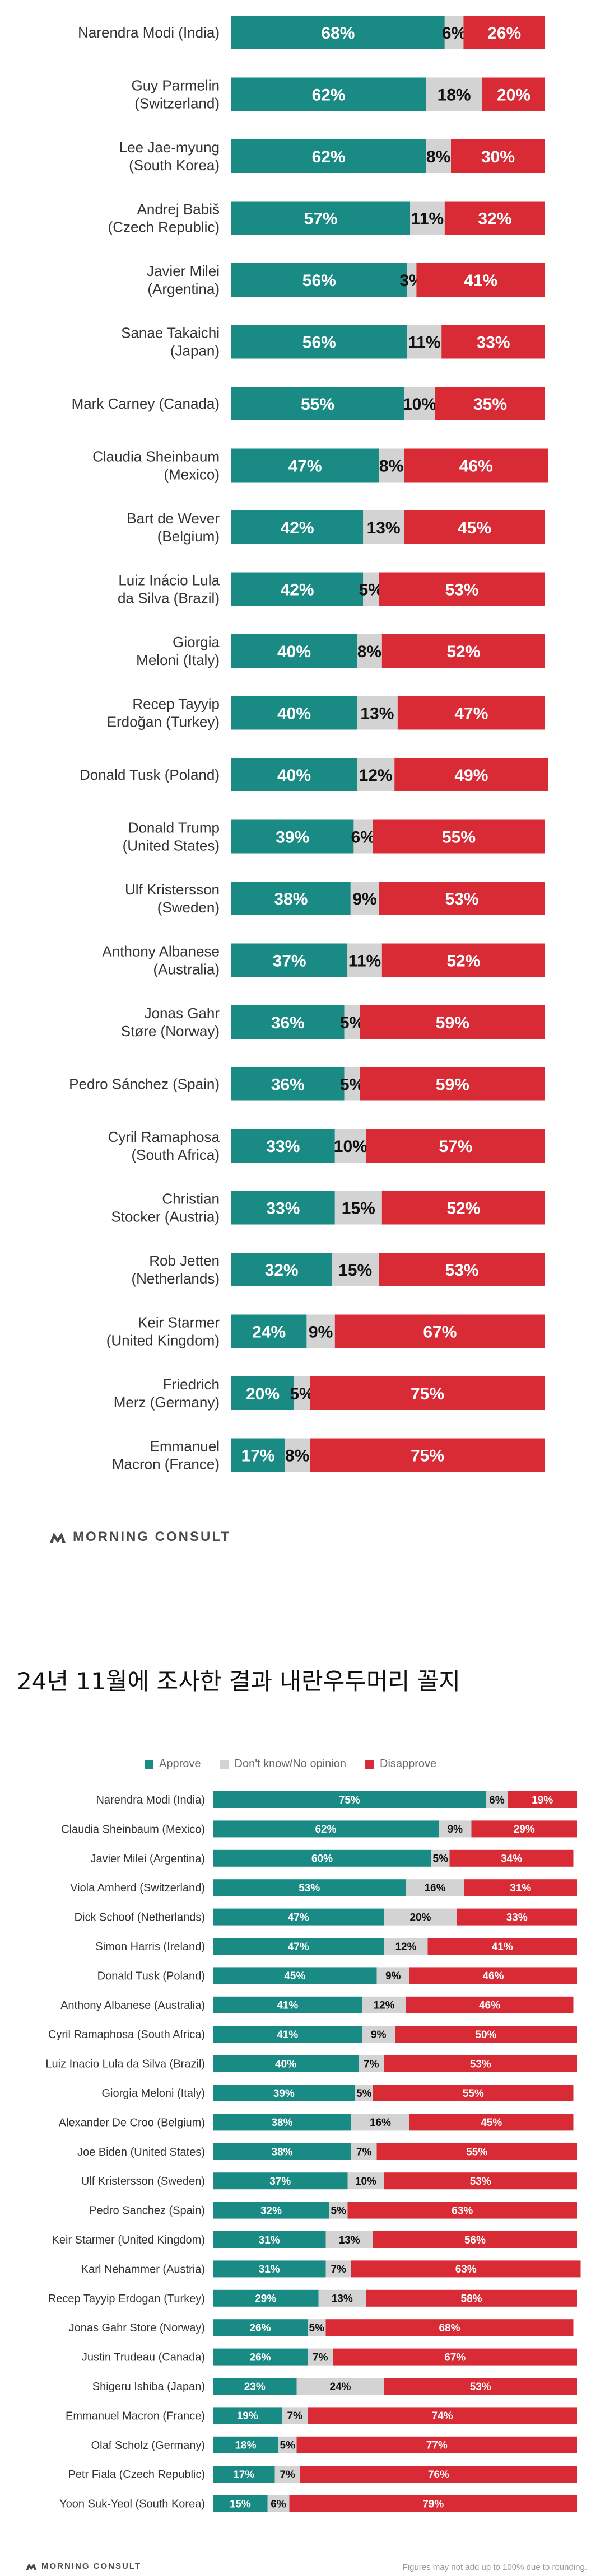 This screenshot has height=2576, width=605. What do you see at coordinates (504, 33) in the screenshot?
I see `disapprove-label: 26%` at bounding box center [504, 33].